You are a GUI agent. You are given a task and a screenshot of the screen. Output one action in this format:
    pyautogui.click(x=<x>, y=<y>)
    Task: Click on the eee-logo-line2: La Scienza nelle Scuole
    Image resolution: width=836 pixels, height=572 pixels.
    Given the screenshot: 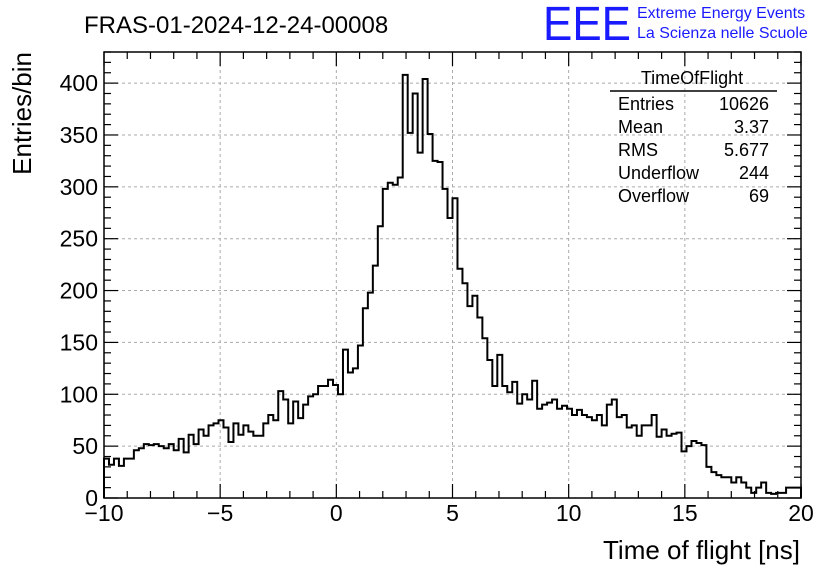 What is the action you would take?
    pyautogui.click(x=722, y=33)
    